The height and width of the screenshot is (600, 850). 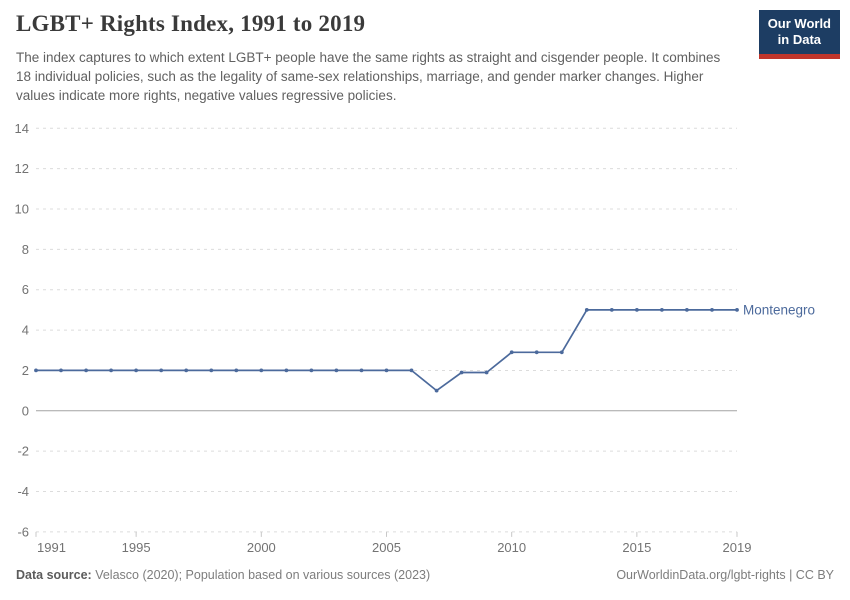 I want to click on y-tick-label: 8, so click(x=25, y=249).